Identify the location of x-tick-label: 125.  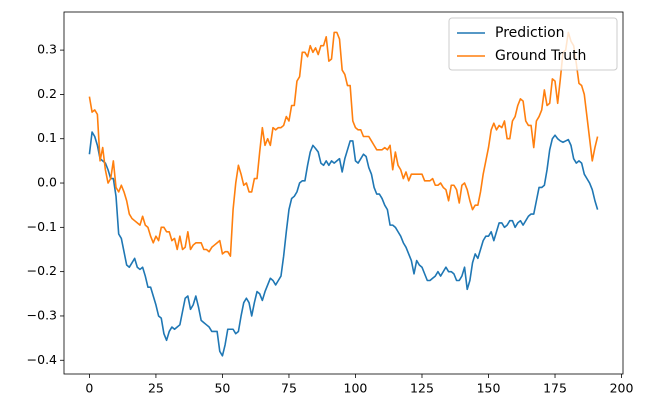
(422, 388).